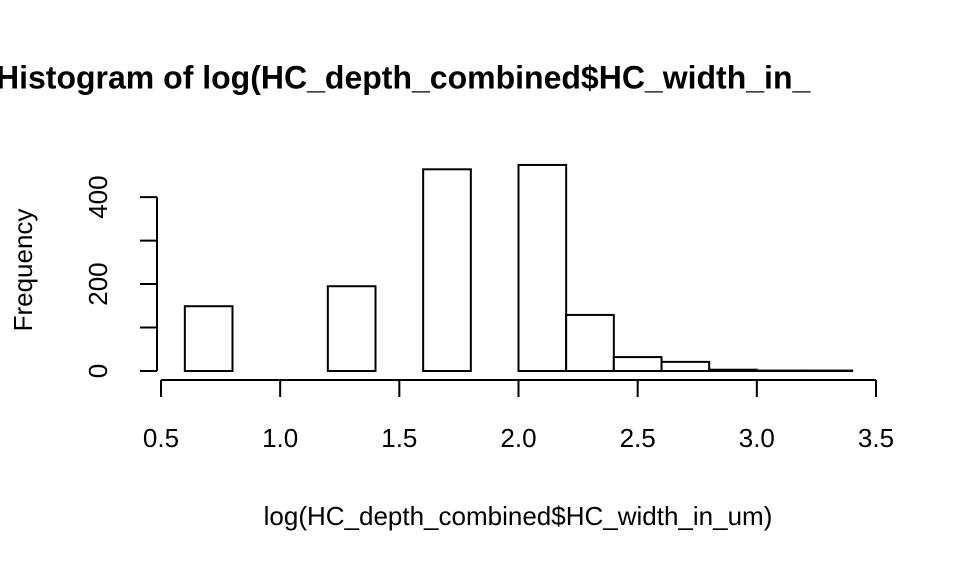 This screenshot has height=576, width=960. Describe the element at coordinates (98, 196) in the screenshot. I see `y-tick-label: 400` at that location.